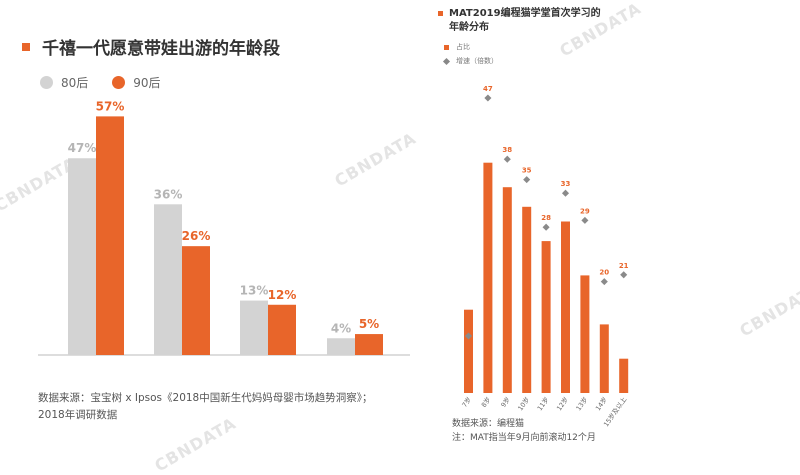  I want to click on legend-item-90s: 90后, so click(136, 82).